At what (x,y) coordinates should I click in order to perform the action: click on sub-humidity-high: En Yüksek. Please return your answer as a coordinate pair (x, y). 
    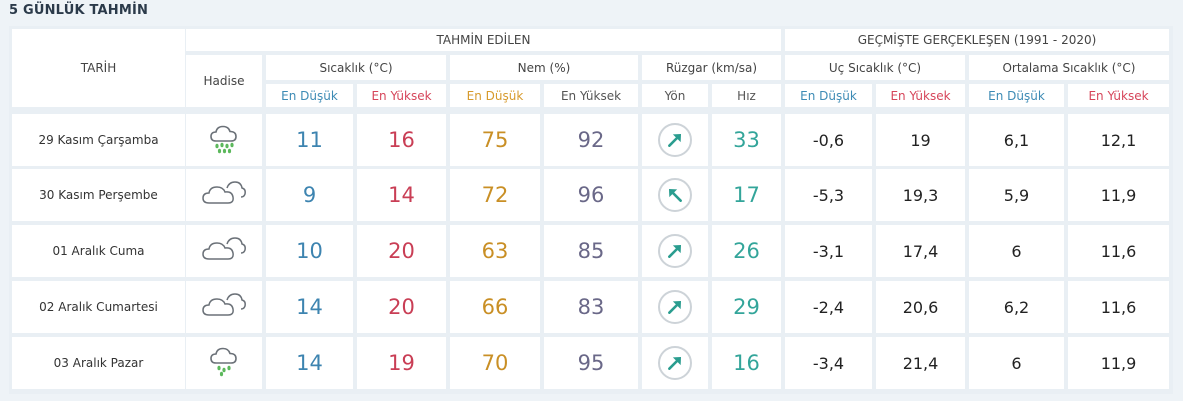
    Looking at the image, I should click on (591, 95).